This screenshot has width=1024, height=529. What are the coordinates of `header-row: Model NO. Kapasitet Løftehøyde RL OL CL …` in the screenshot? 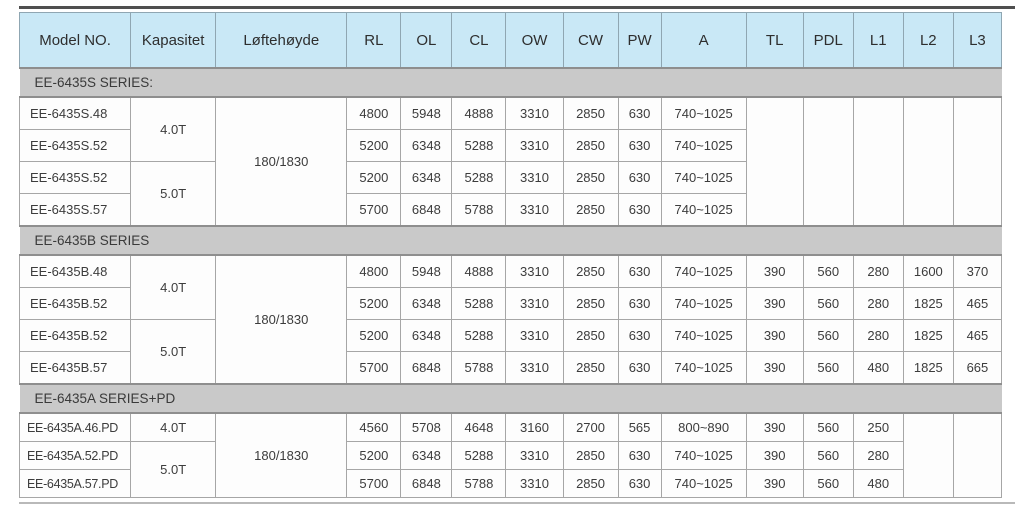 It's located at (510, 40).